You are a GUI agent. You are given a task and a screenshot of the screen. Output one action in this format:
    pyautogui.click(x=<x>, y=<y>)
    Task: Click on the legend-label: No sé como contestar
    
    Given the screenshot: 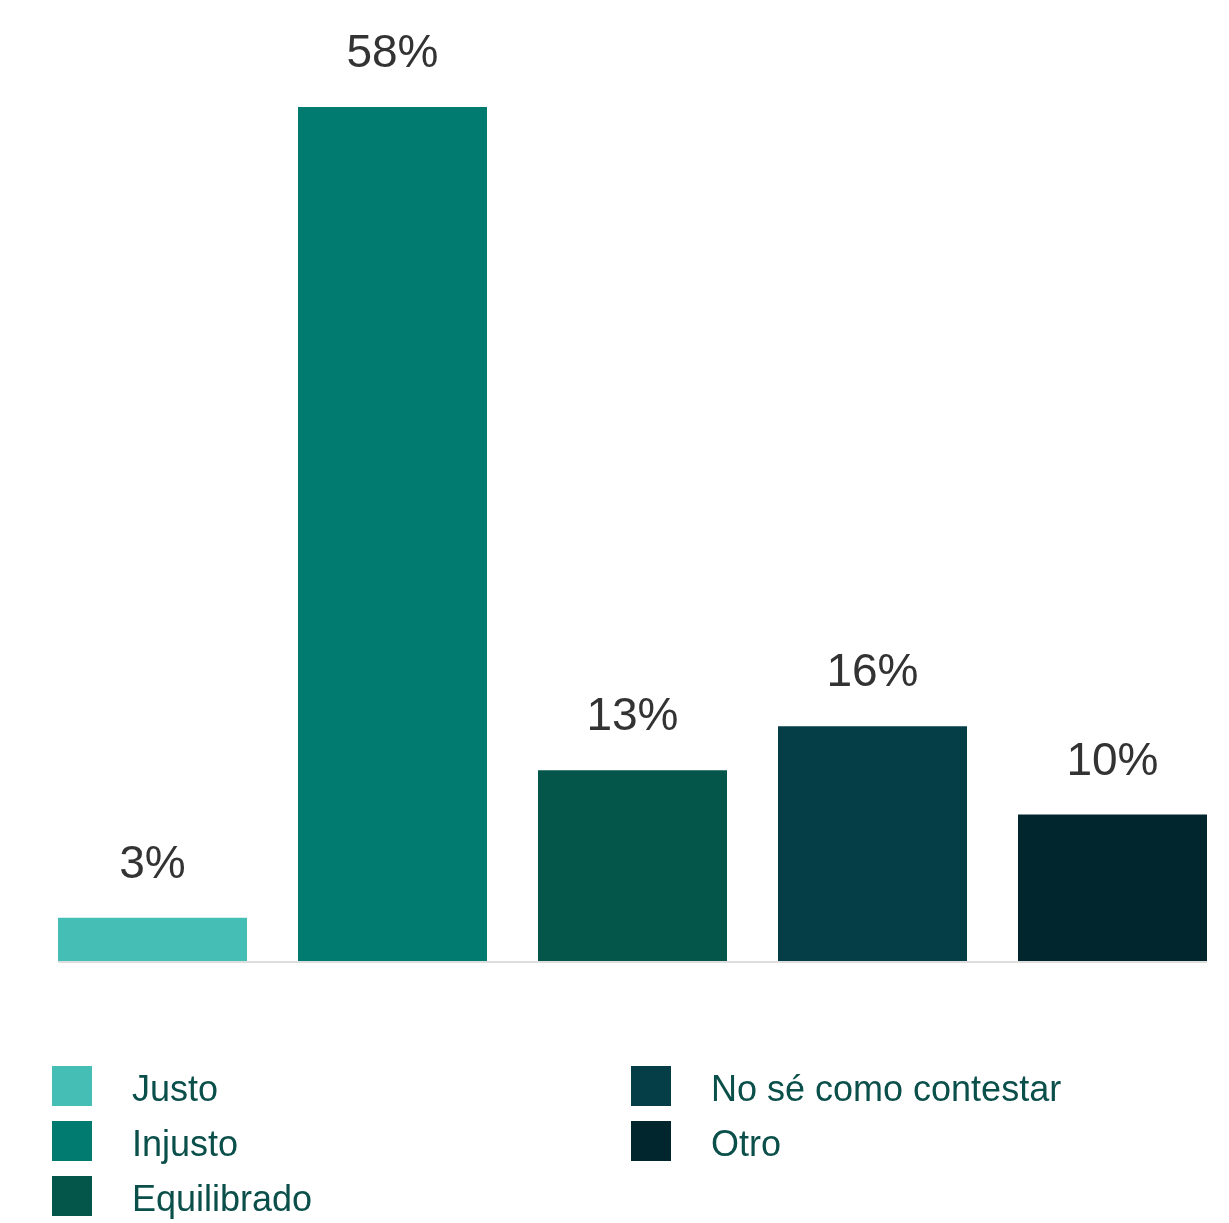 What is the action you would take?
    pyautogui.click(x=886, y=1088)
    